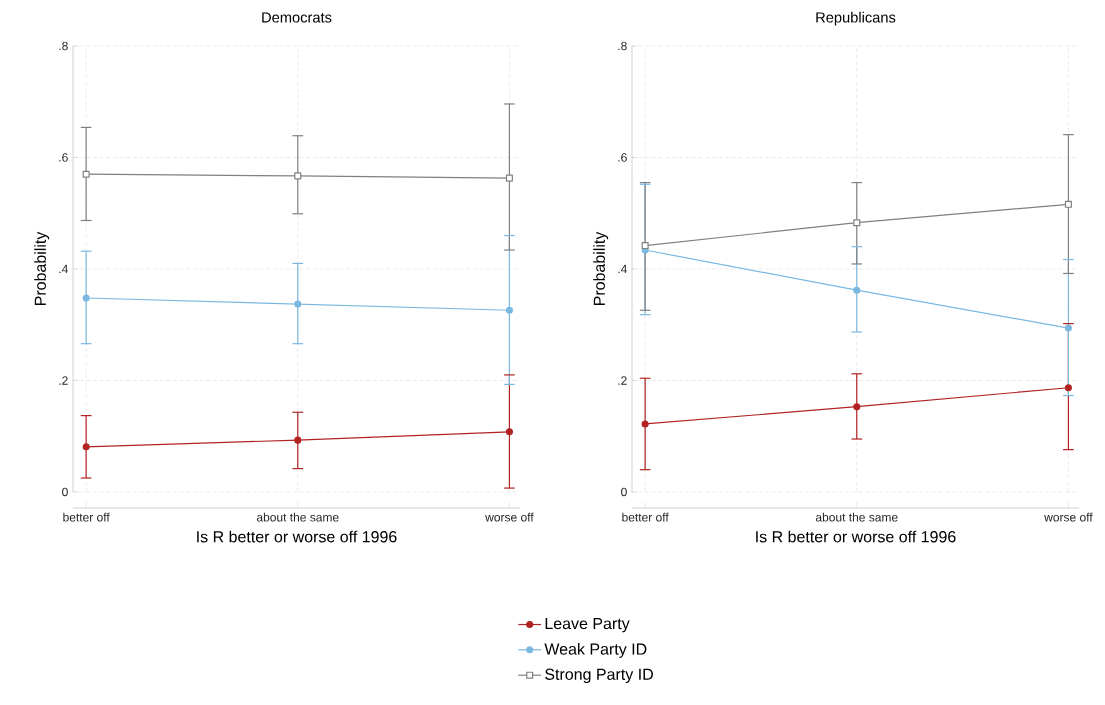 The height and width of the screenshot is (705, 1105). I want to click on chart-title: Republicans, so click(856, 18).